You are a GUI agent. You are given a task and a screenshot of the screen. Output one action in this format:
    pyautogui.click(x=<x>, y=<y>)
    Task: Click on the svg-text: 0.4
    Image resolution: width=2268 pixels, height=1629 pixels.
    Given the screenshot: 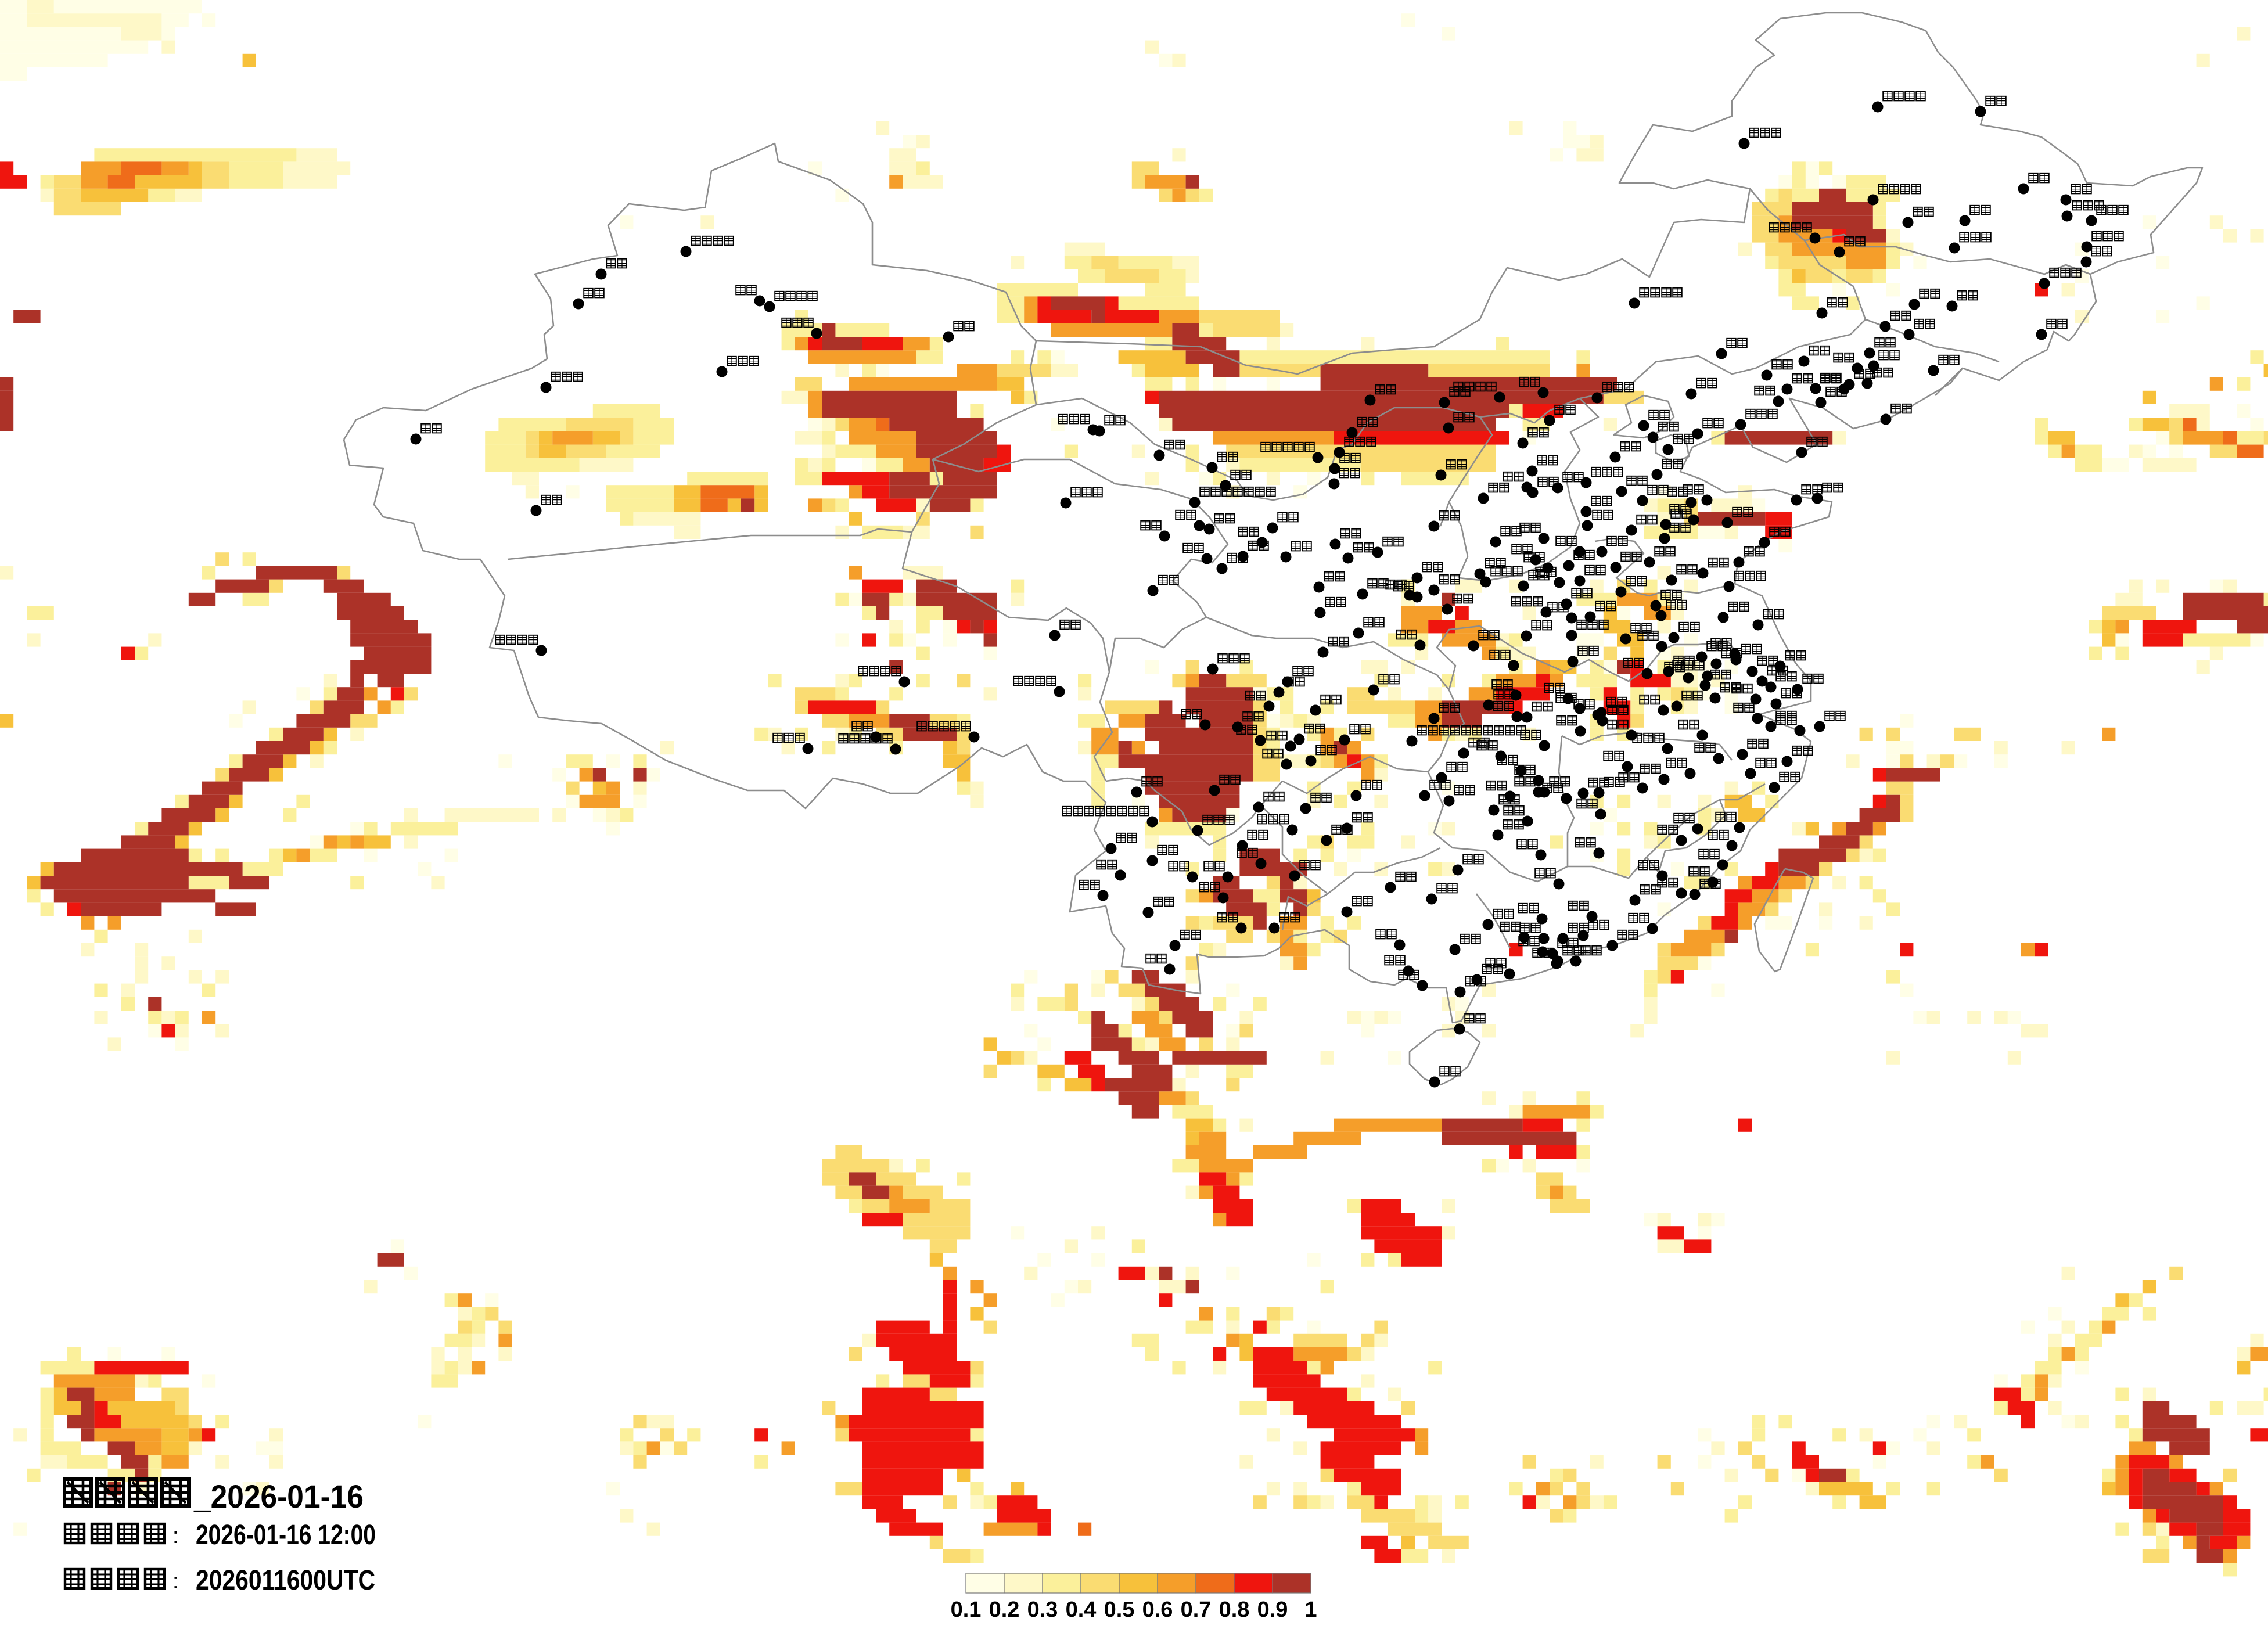 What is the action you would take?
    pyautogui.click(x=1081, y=1610)
    